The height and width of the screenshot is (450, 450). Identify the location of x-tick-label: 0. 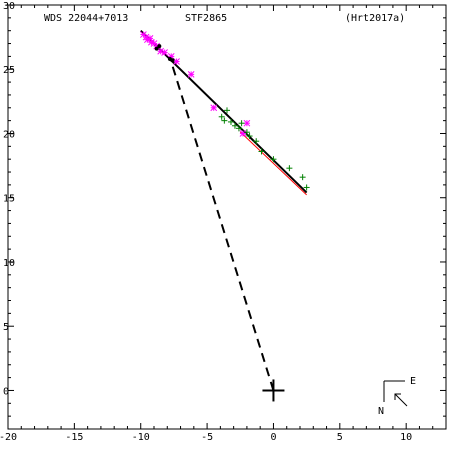
(273, 437).